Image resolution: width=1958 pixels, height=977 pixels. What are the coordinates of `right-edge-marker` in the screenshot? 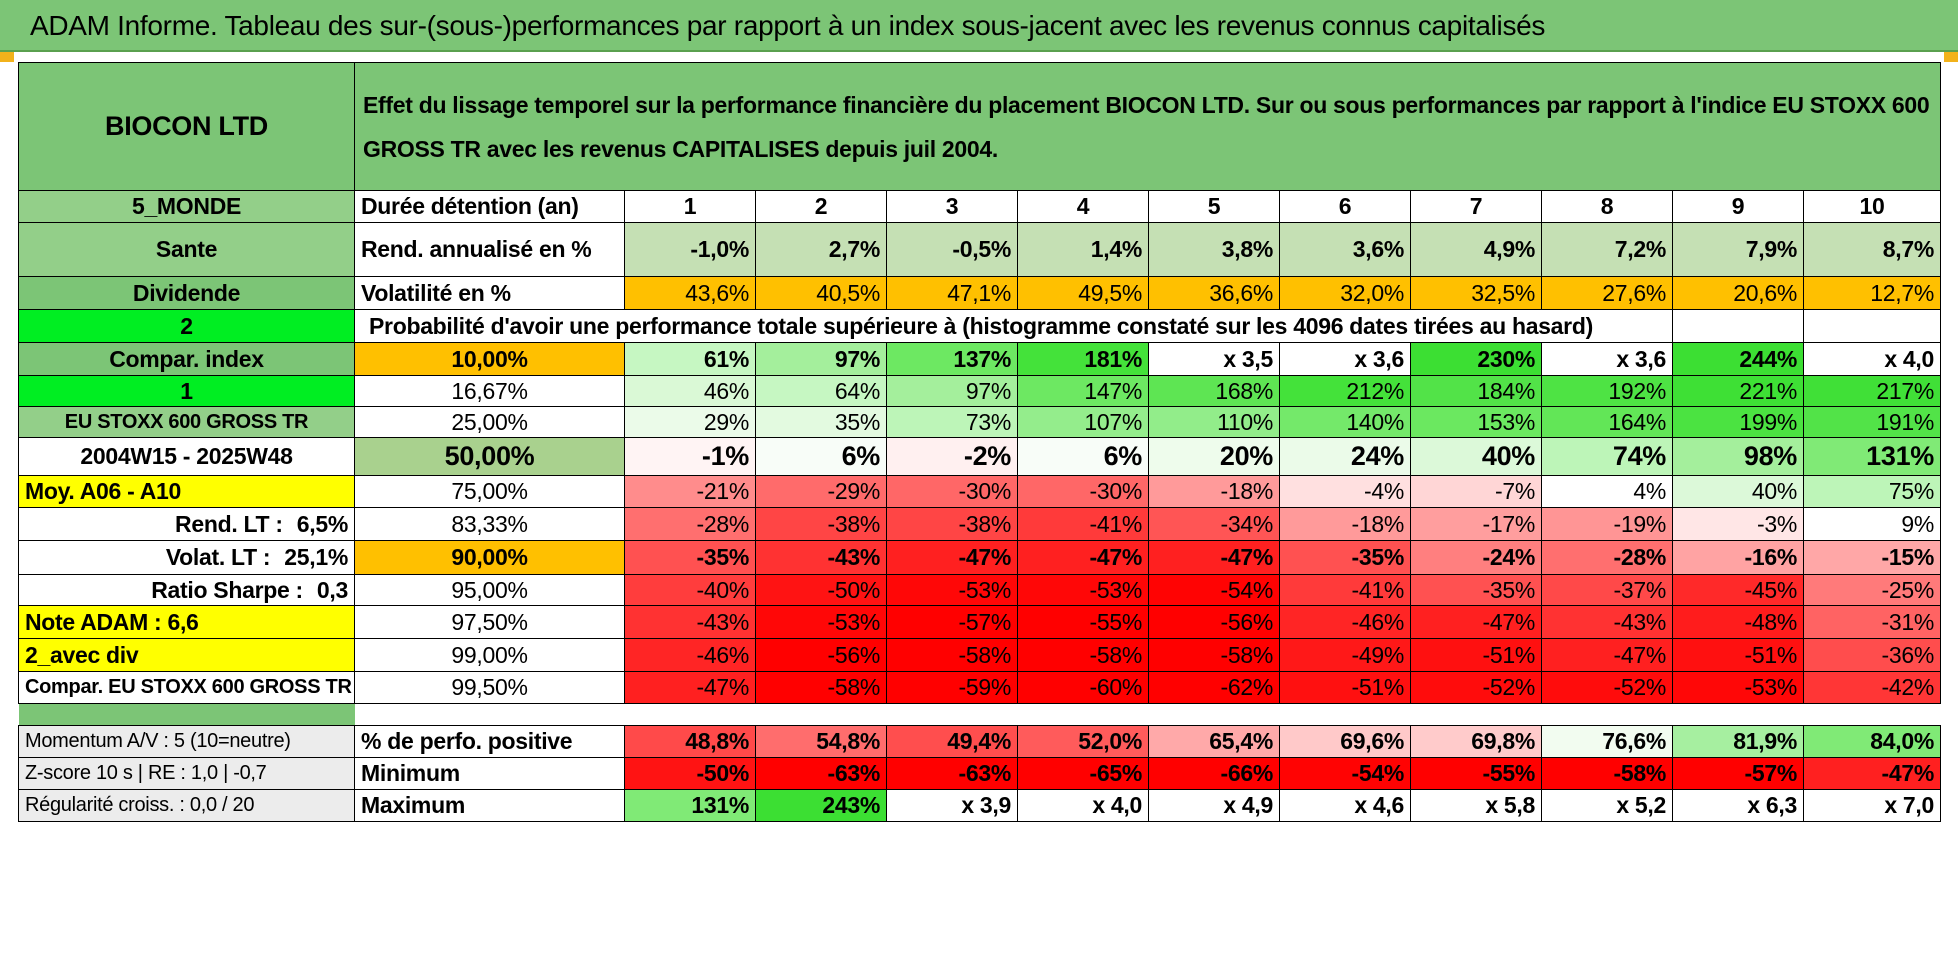 It's located at (1951, 57).